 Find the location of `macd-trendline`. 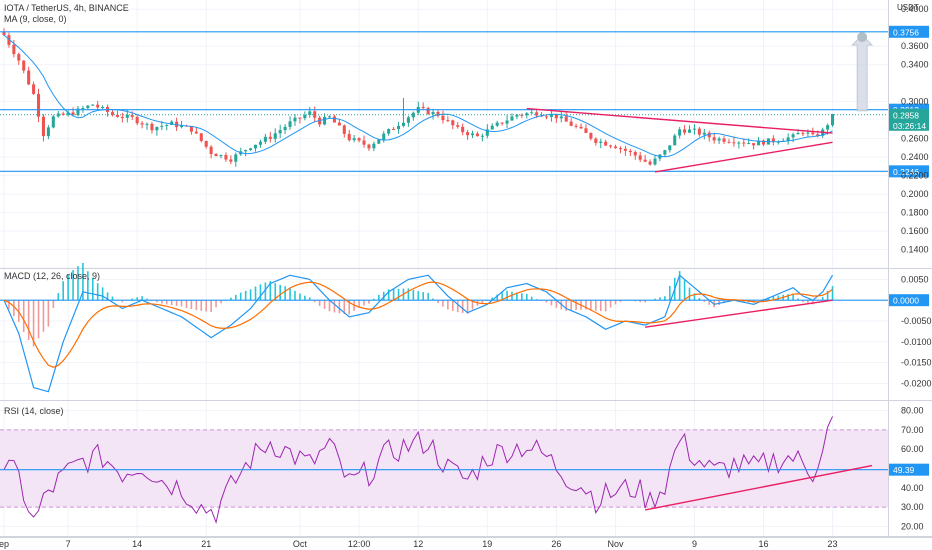

macd-trendline is located at coordinates (739, 313).